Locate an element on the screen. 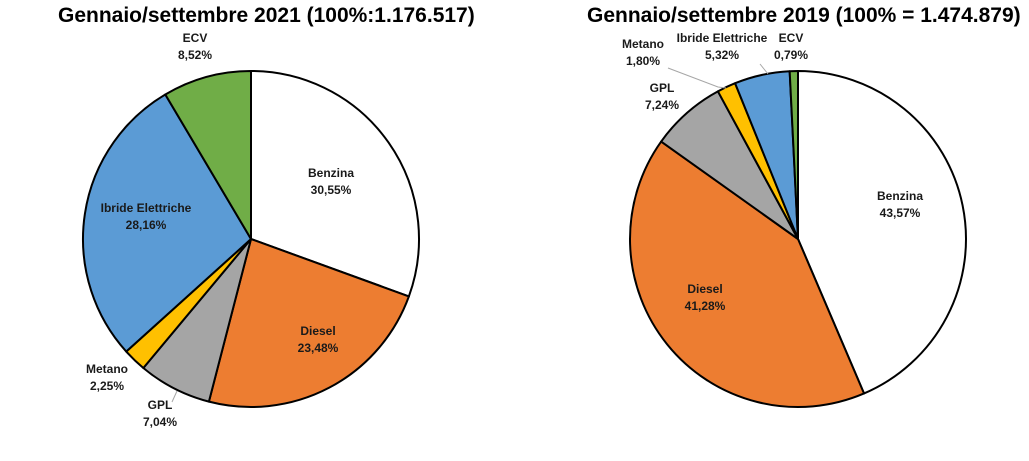 The image size is (1029, 461). slice-value-metano: 1,80% is located at coordinates (643, 61).